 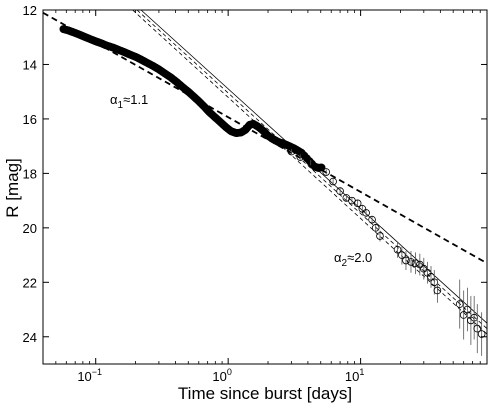 I want to click on y-tick-label: 22, so click(x=30, y=282).